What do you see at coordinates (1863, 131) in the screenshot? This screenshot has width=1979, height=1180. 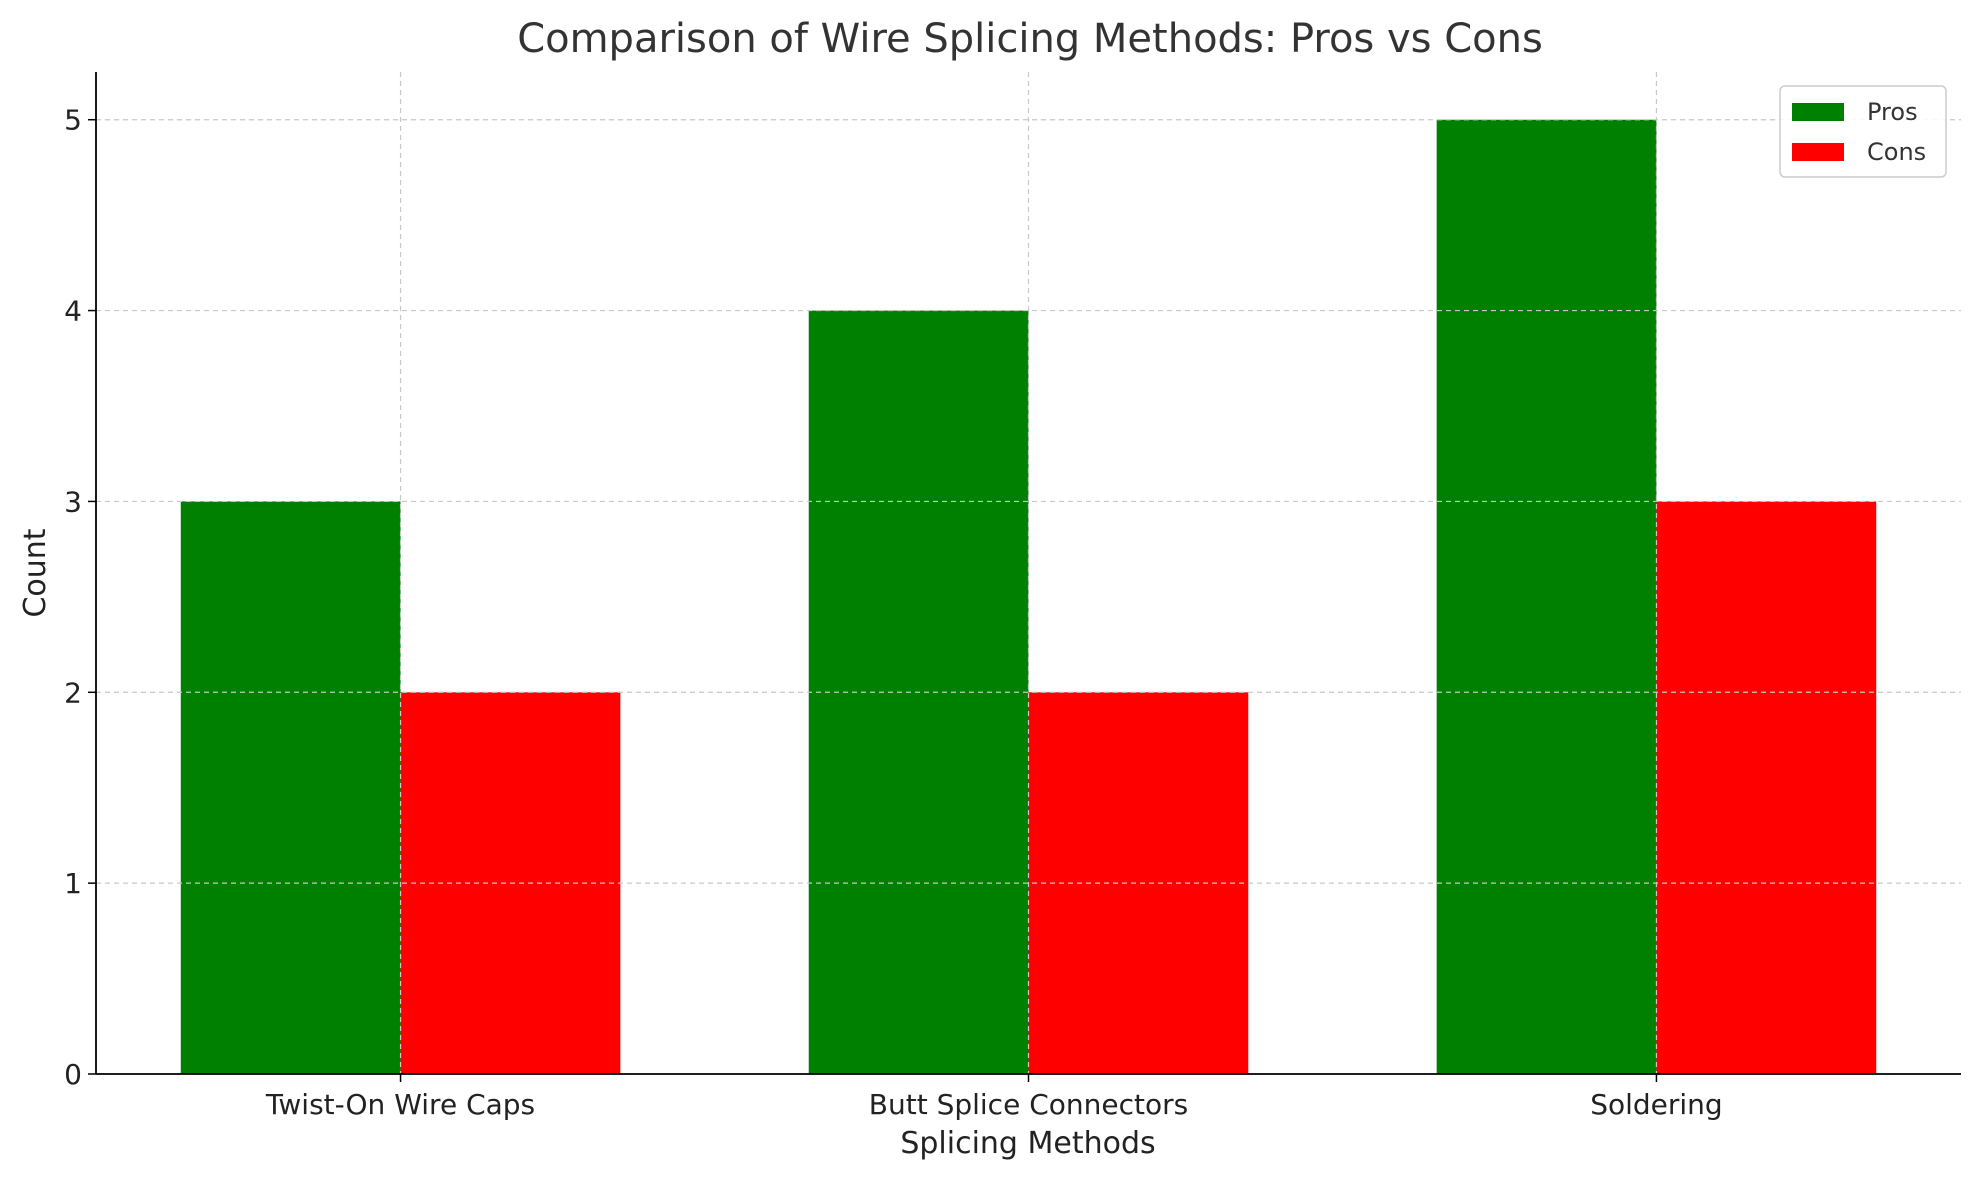 I see `legend: Pros Cons` at bounding box center [1863, 131].